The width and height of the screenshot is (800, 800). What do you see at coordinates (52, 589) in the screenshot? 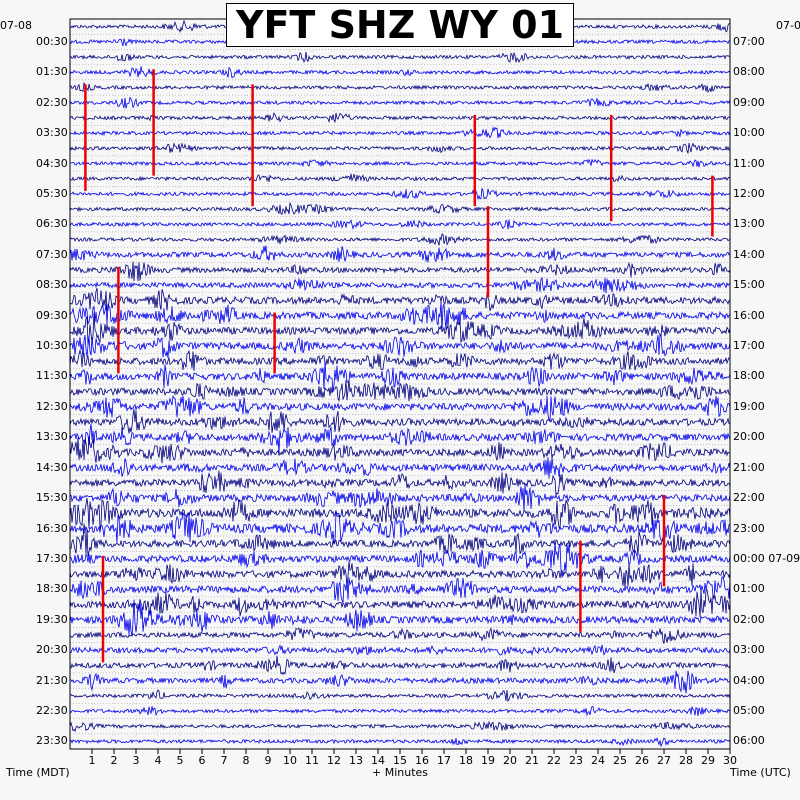
I see `left-time-label: 18:30` at bounding box center [52, 589].